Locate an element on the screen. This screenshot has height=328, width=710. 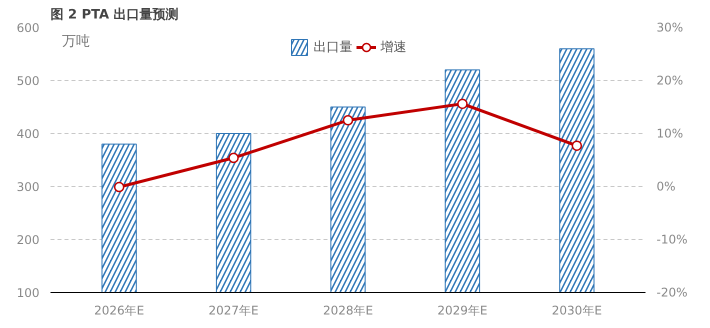
y2-tick-label: 10% is located at coordinates (670, 133).